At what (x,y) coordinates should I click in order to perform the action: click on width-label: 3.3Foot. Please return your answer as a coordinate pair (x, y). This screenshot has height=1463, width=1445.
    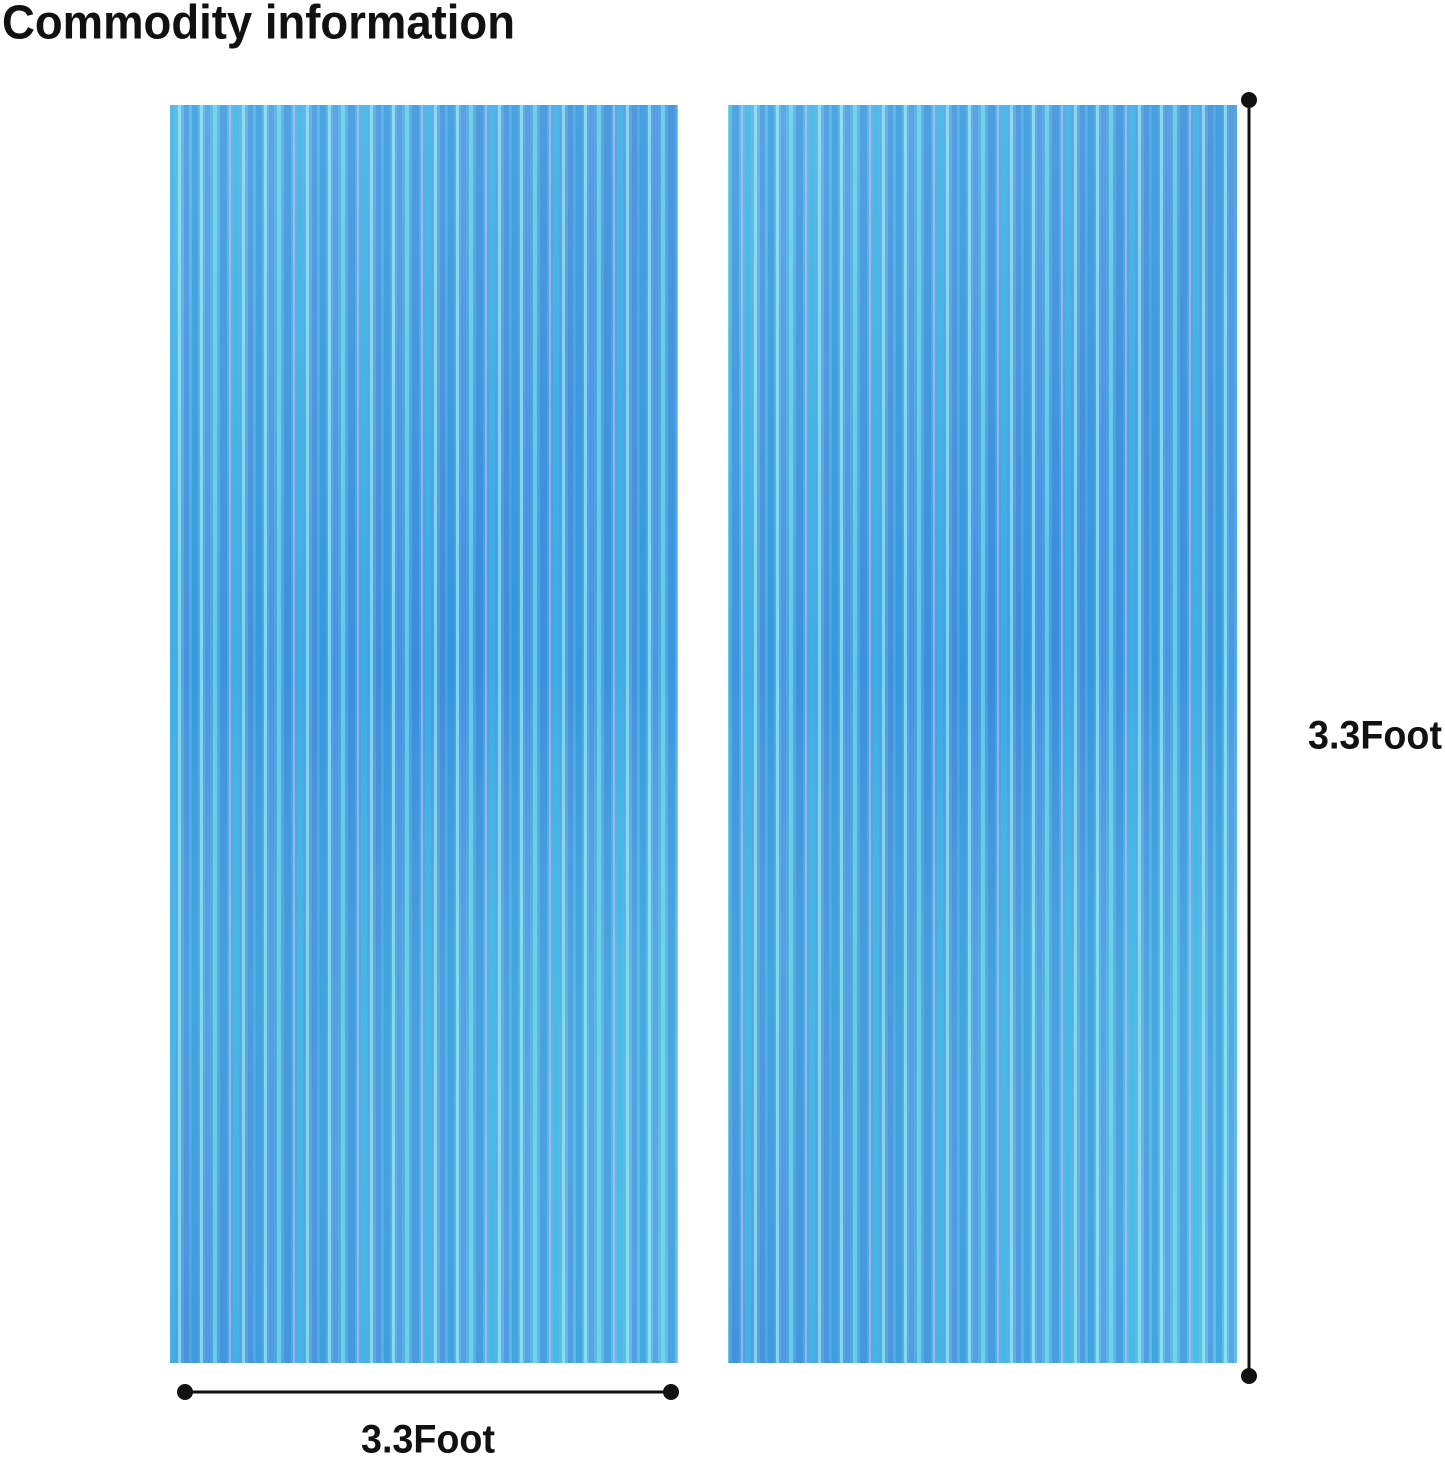
    Looking at the image, I should click on (428, 1440).